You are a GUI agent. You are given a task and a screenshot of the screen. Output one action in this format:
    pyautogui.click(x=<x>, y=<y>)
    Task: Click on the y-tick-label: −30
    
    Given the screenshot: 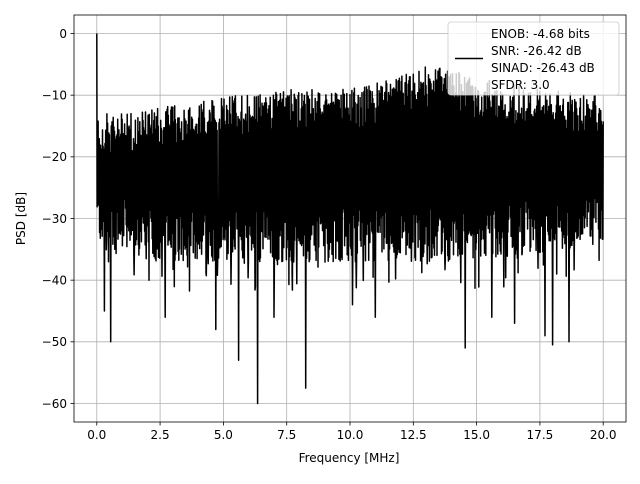 What is the action you would take?
    pyautogui.click(x=54, y=219)
    